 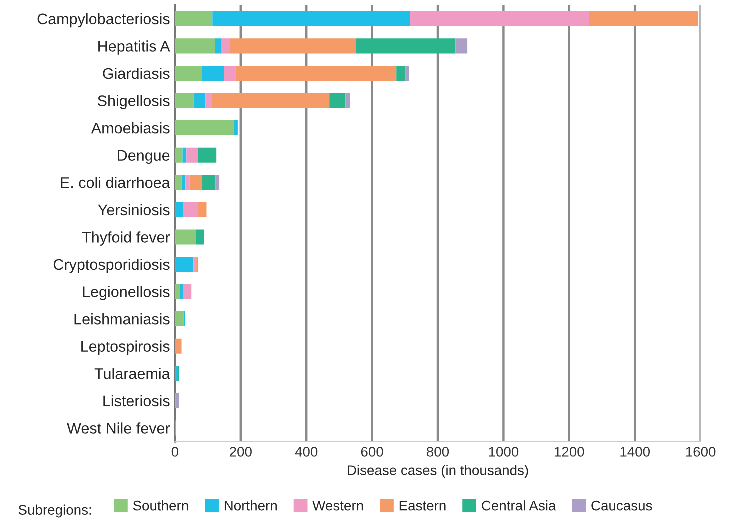 What do you see at coordinates (438, 471) in the screenshot?
I see `x-axis-title: Disease cases (in thousands)` at bounding box center [438, 471].